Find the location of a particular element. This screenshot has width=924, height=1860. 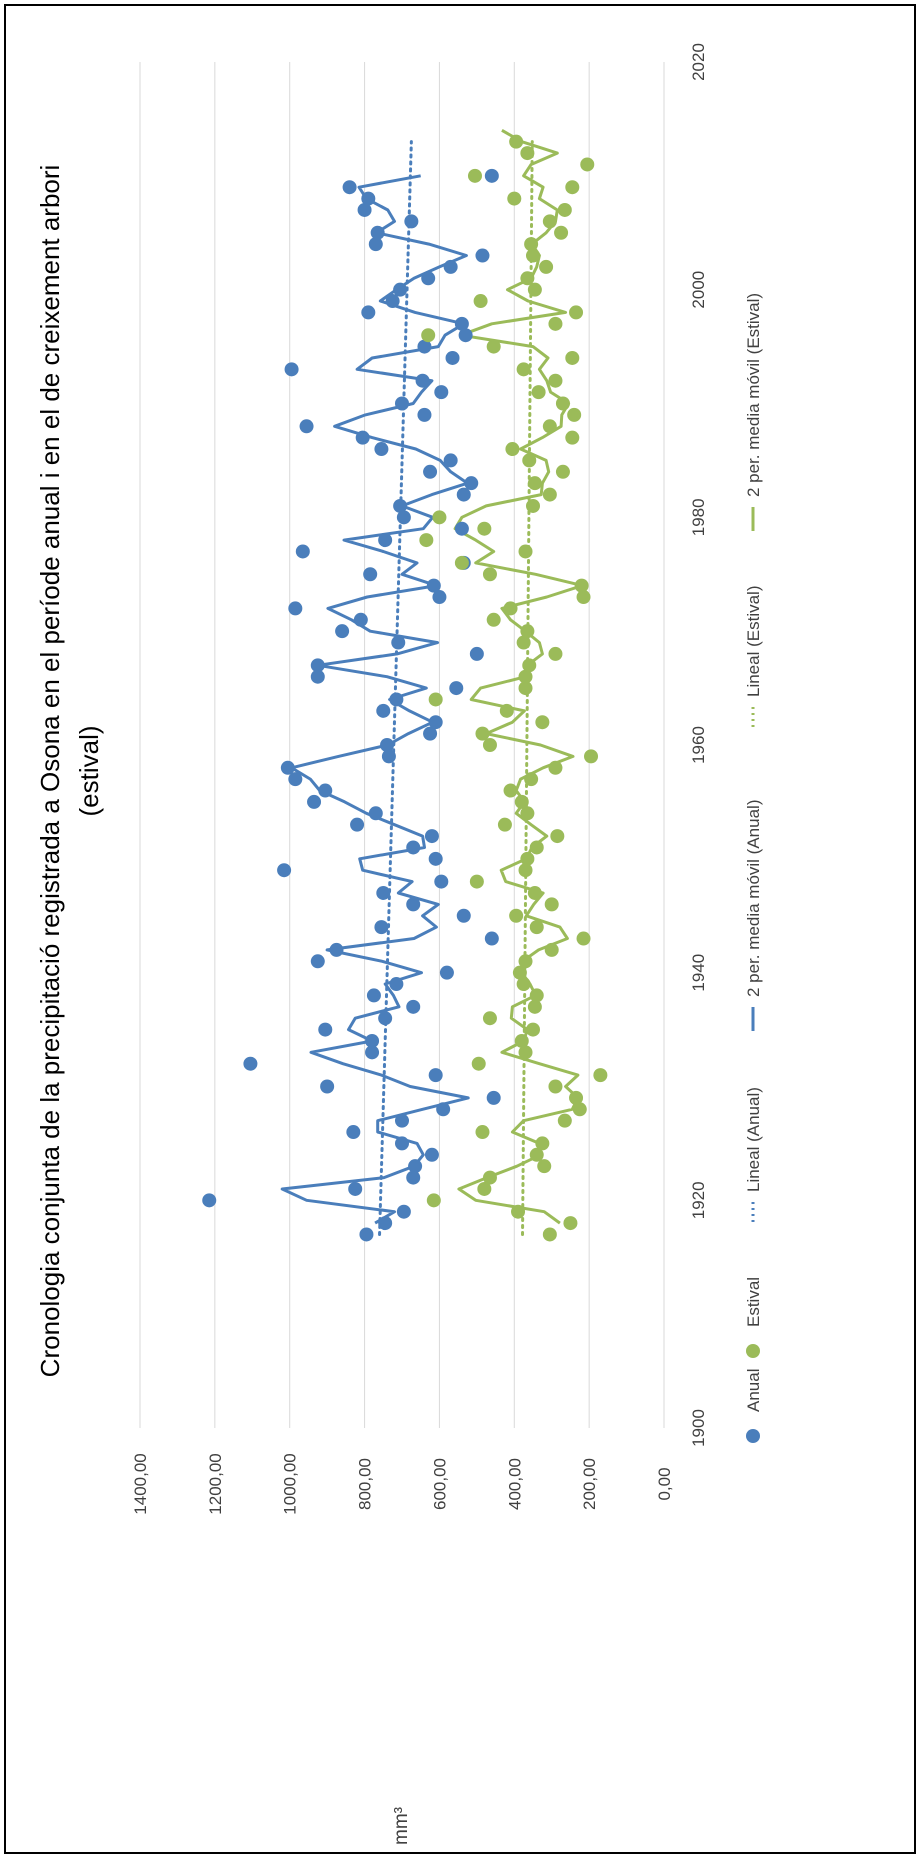

legend-item: Lineal (Anual) is located at coordinates (753, 1156).